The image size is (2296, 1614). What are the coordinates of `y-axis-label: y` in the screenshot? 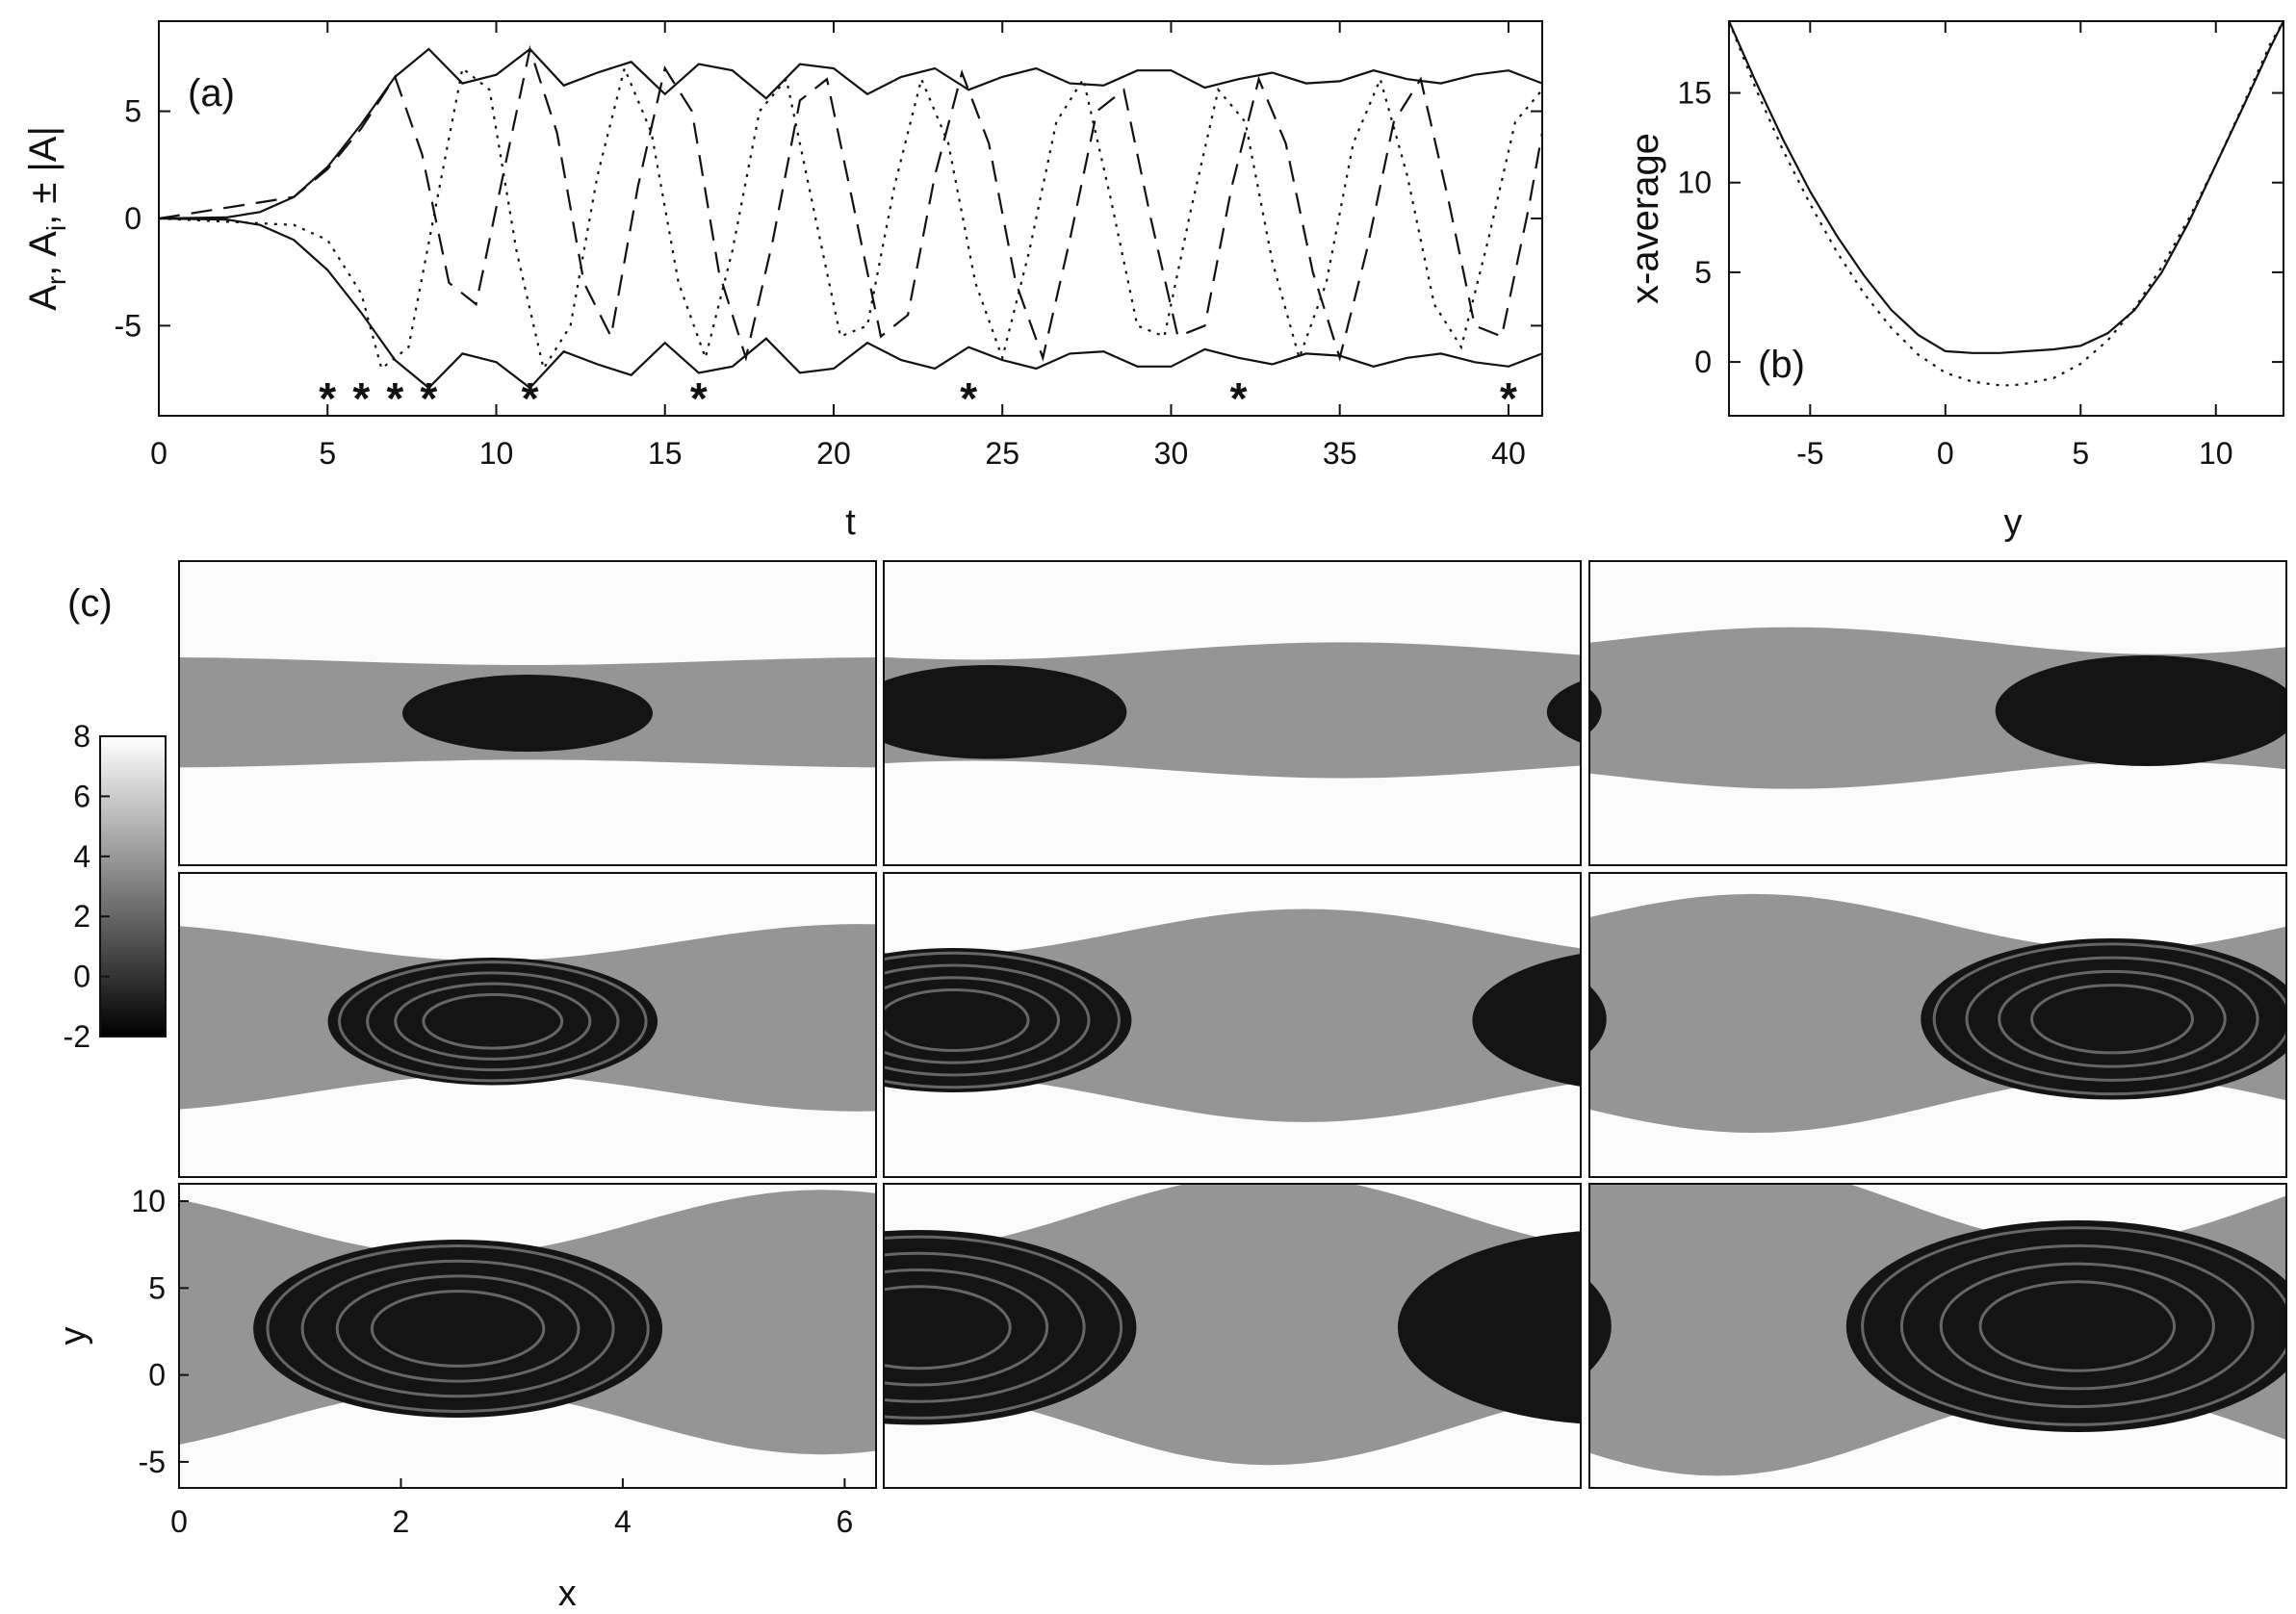 It's located at (73, 1336).